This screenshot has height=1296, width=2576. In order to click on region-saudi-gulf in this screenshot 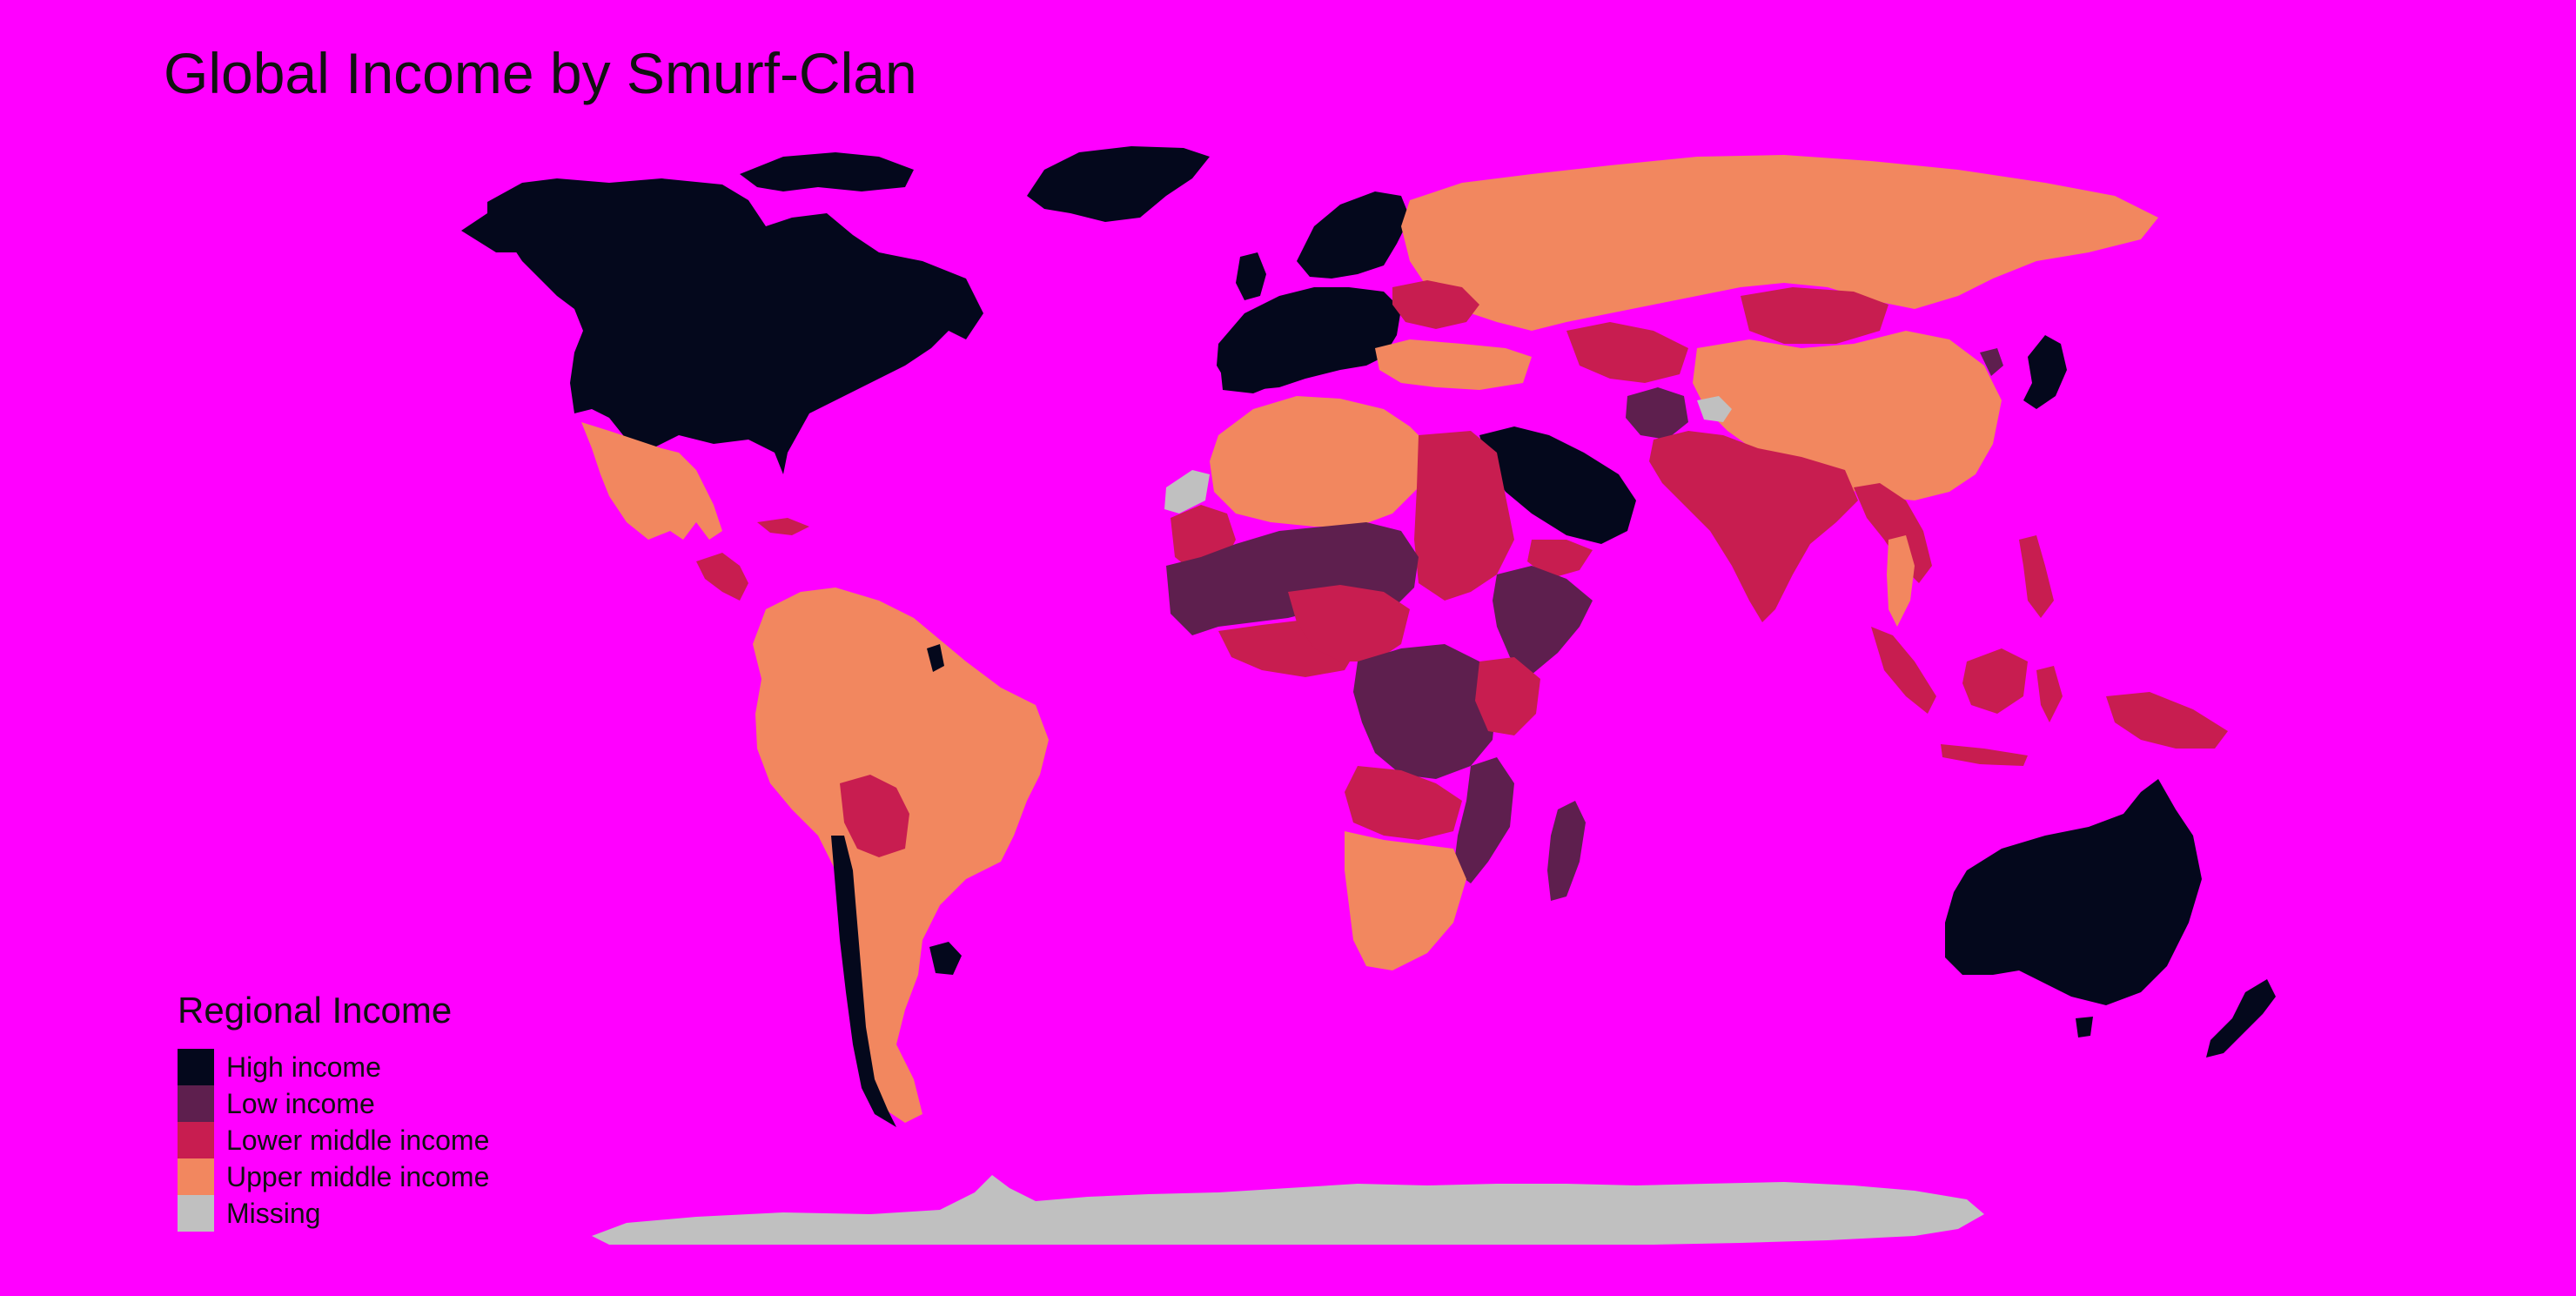, I will do `click(1557, 485)`.